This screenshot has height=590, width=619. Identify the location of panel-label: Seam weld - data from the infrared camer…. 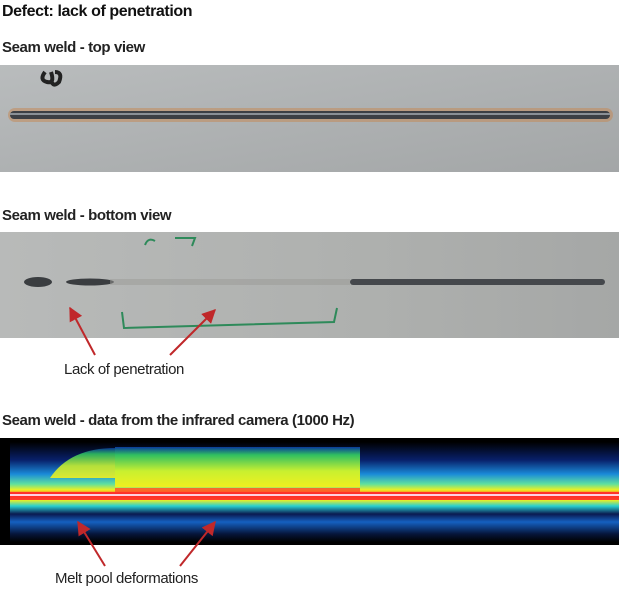
(178, 420).